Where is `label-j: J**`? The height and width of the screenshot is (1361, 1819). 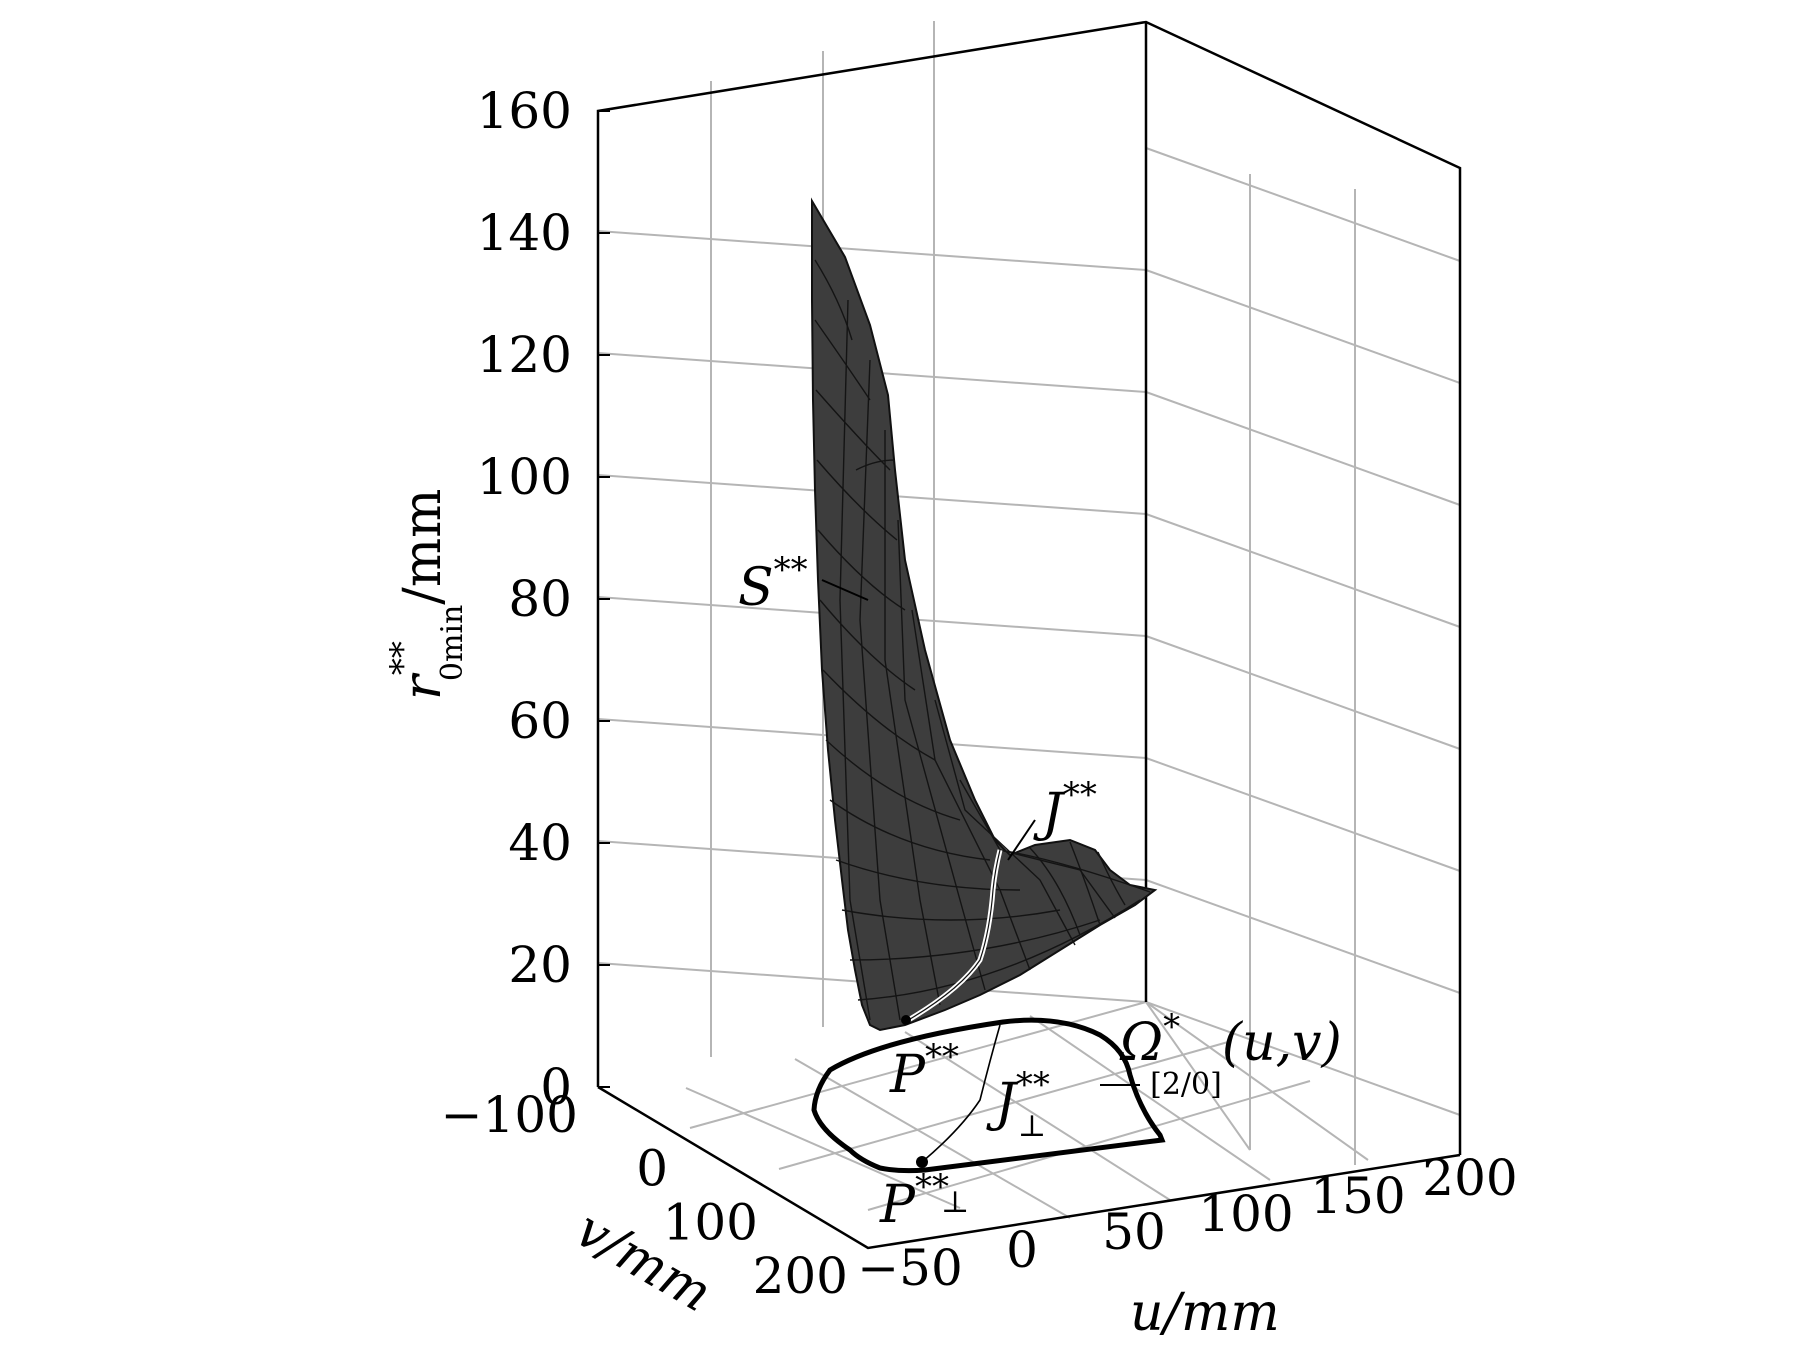
label-j: J** is located at coordinates (1065, 809).